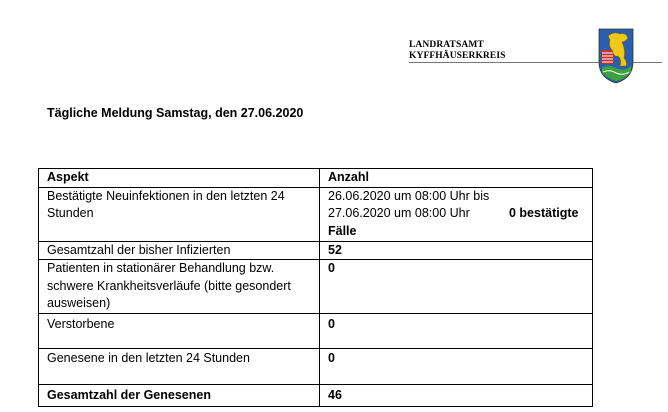  I want to click on header-aspect: Aspekt, so click(179, 178).